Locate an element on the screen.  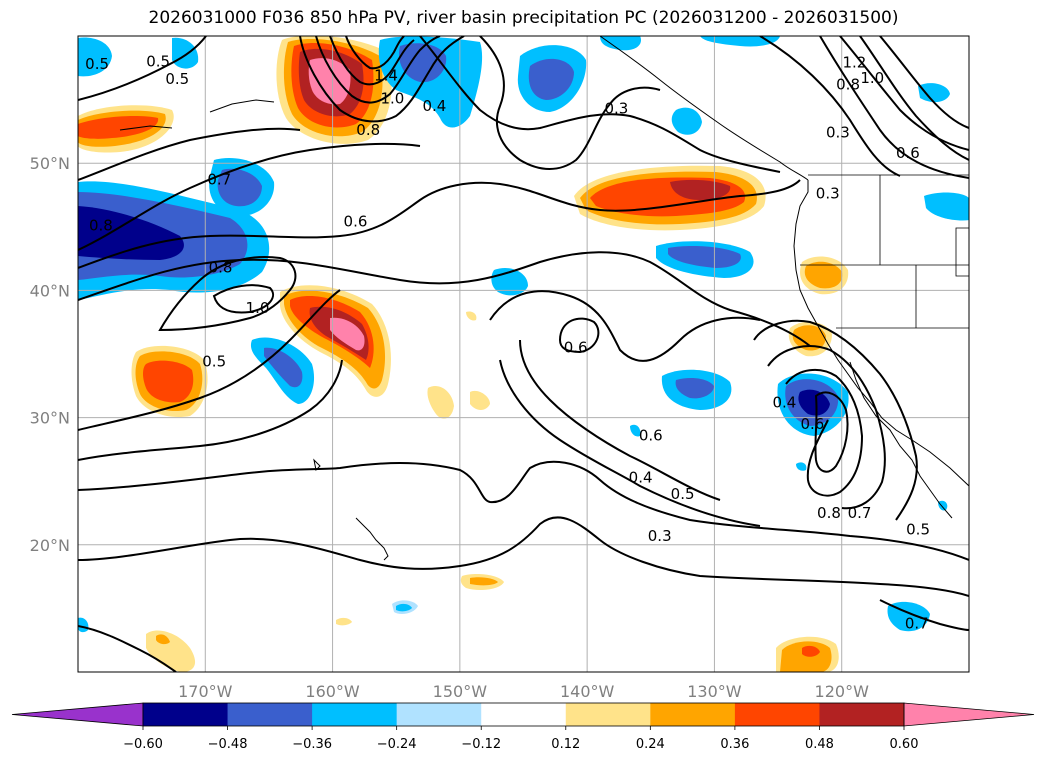
colorbar-extend-low is located at coordinates (77, 714).